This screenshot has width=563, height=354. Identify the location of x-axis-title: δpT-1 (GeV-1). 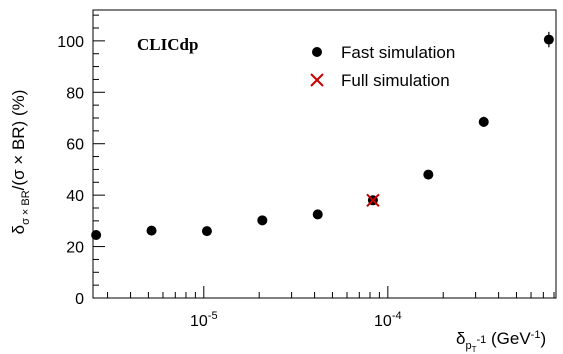
(501, 341).